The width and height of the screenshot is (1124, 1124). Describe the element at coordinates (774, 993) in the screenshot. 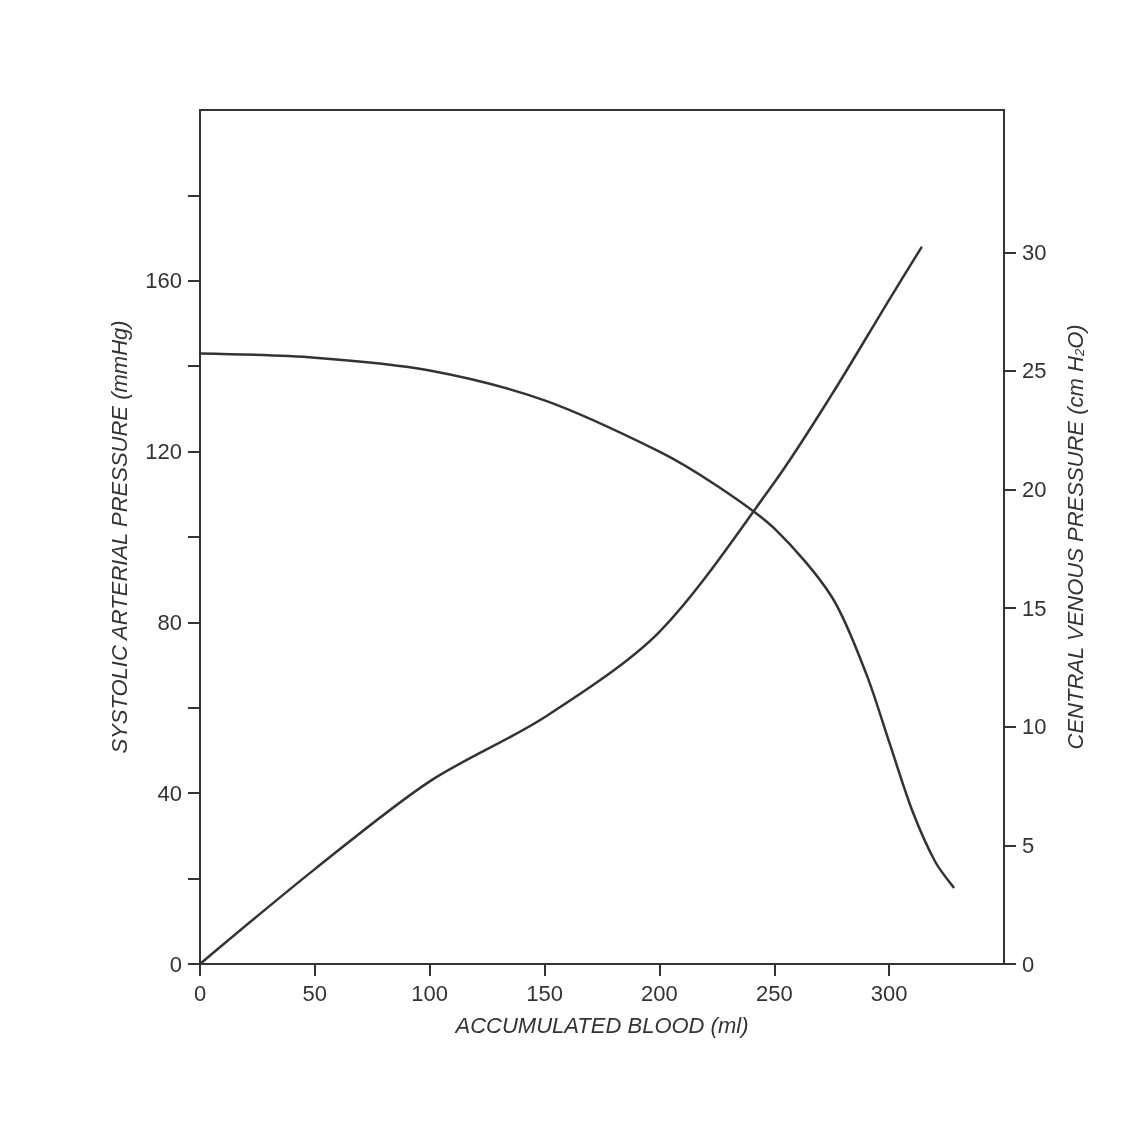

I see `x-tick-label: 250` at that location.